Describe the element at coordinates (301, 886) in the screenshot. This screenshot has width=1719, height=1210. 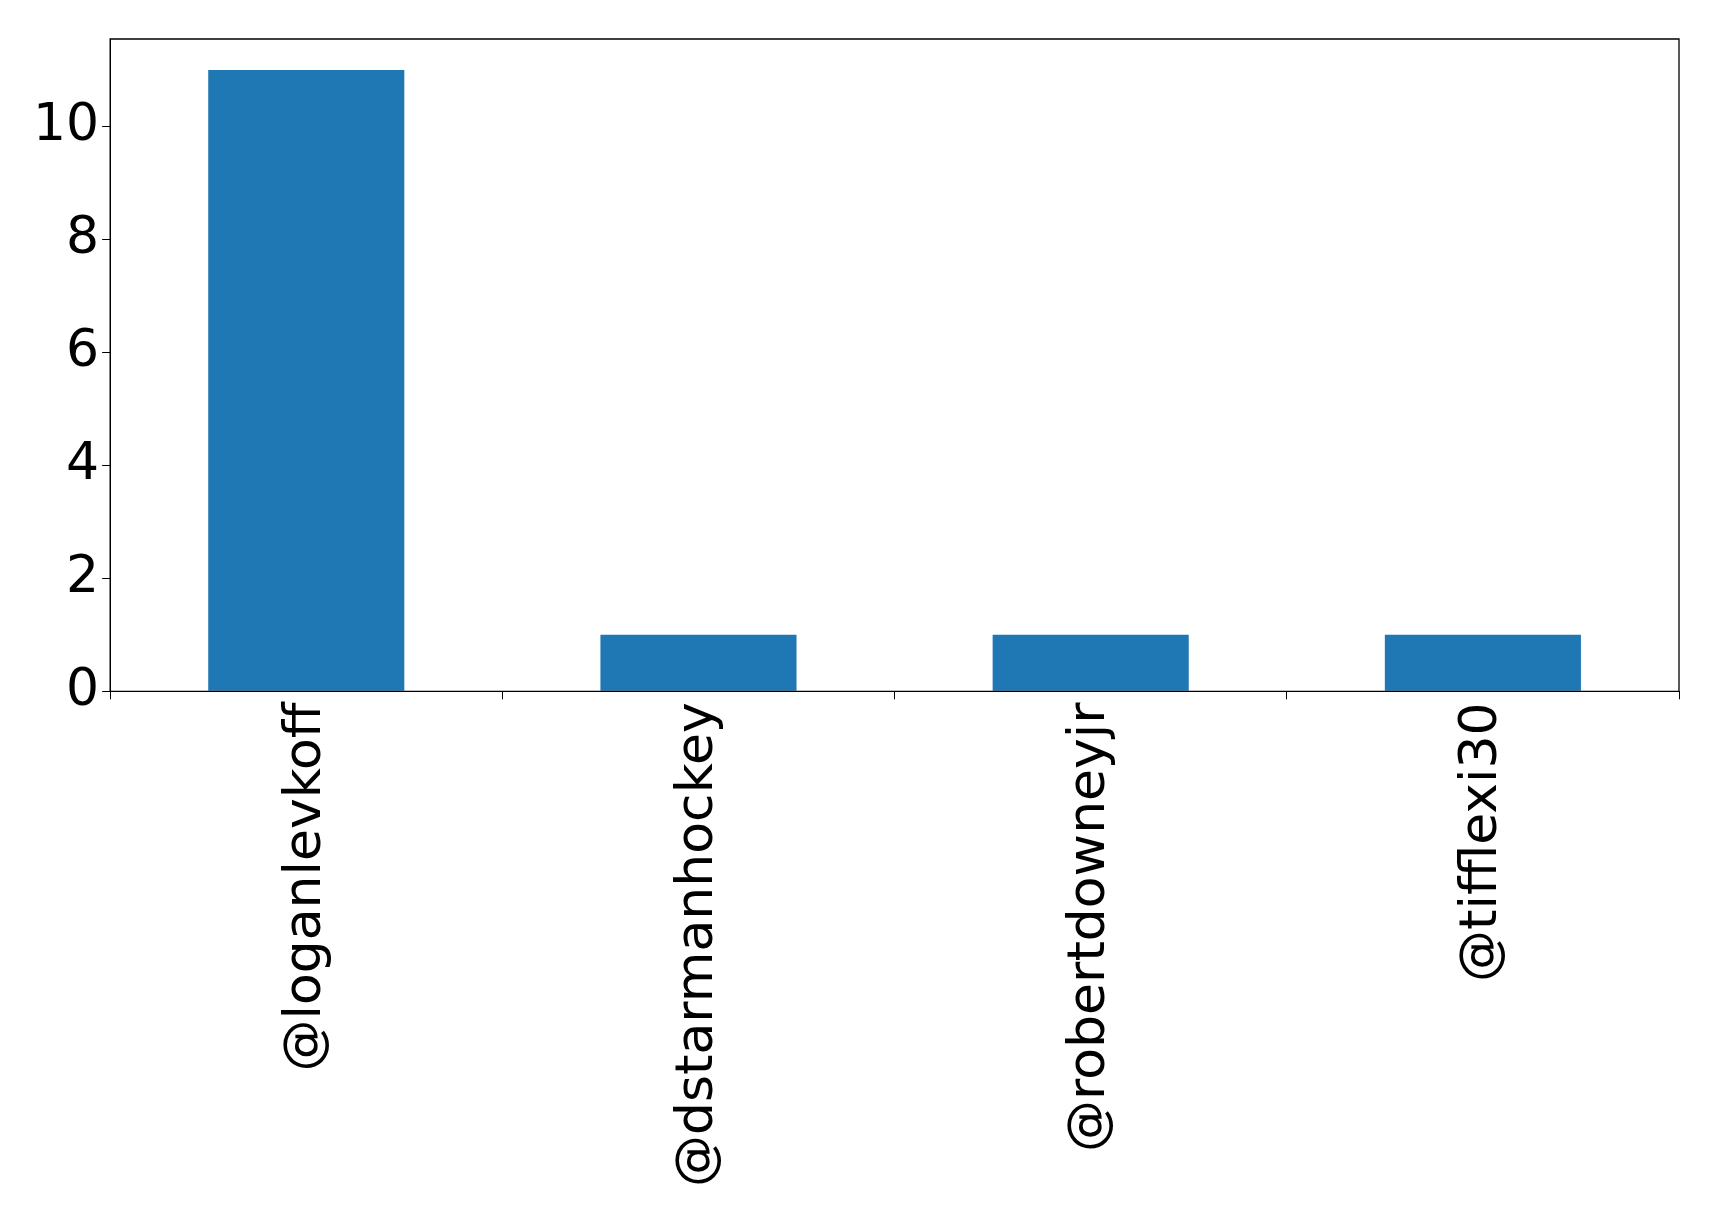
I see `x-tick-label: @loganlevkoff` at that location.